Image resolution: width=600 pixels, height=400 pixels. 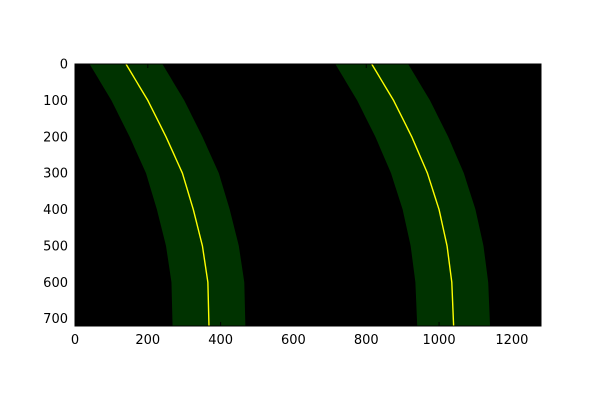 I want to click on x-tick-label: 1000, so click(x=439, y=340).